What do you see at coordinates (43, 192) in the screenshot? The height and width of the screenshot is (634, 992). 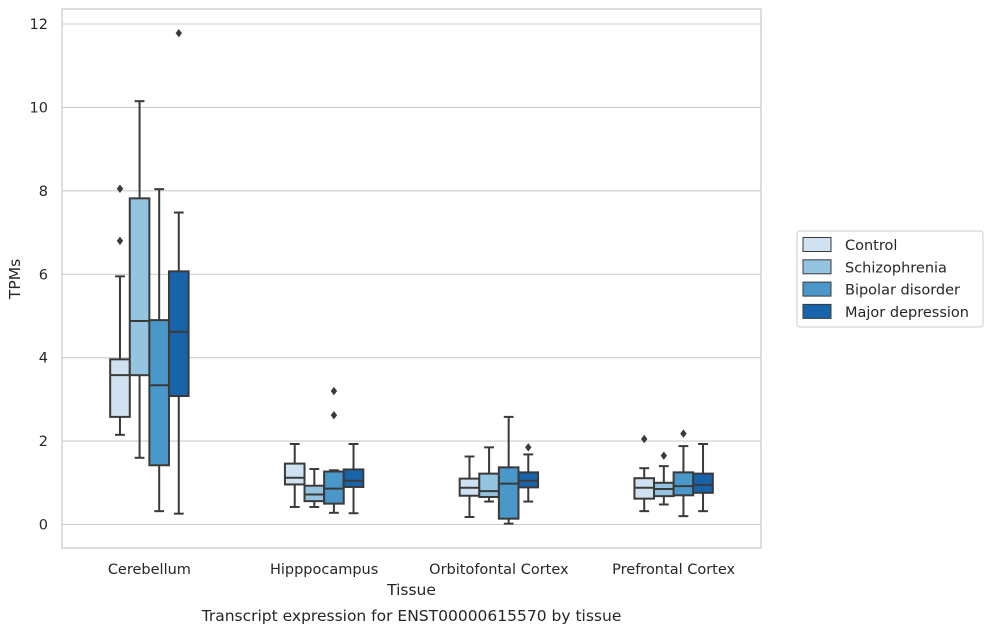 I see `y-tick-label: 8` at bounding box center [43, 192].